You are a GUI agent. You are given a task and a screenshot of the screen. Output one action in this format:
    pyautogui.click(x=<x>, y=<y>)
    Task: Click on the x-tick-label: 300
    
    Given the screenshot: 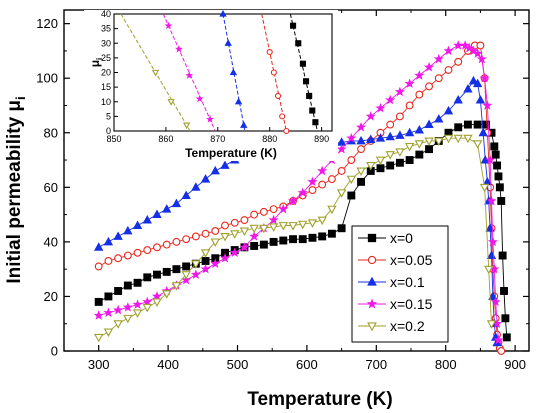 What is the action you would take?
    pyautogui.click(x=99, y=364)
    